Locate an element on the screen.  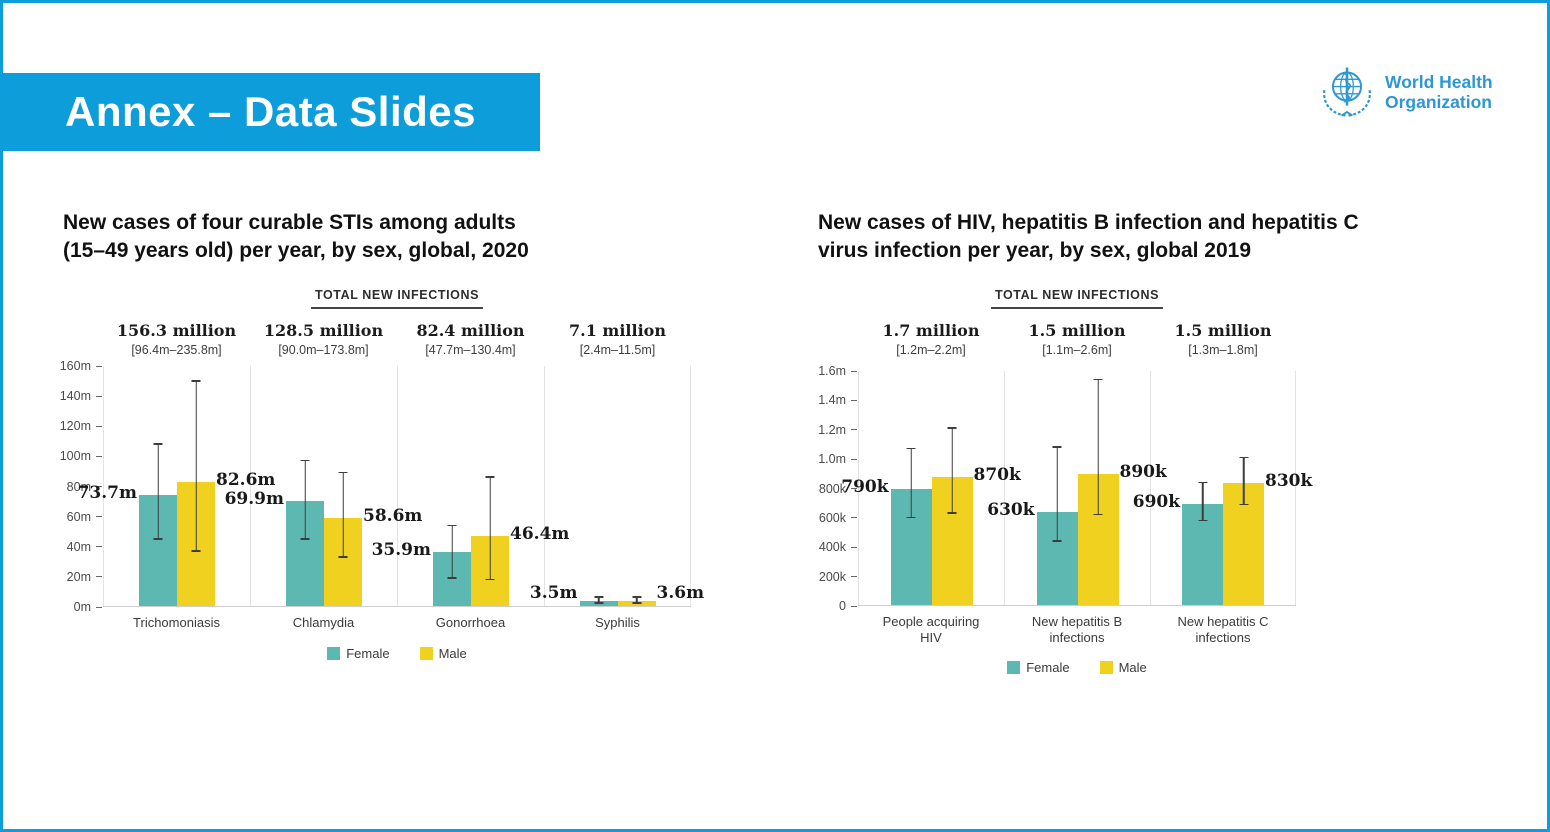
total-cell: 1.7 million [1.2m–2.2m] is located at coordinates (931, 339).